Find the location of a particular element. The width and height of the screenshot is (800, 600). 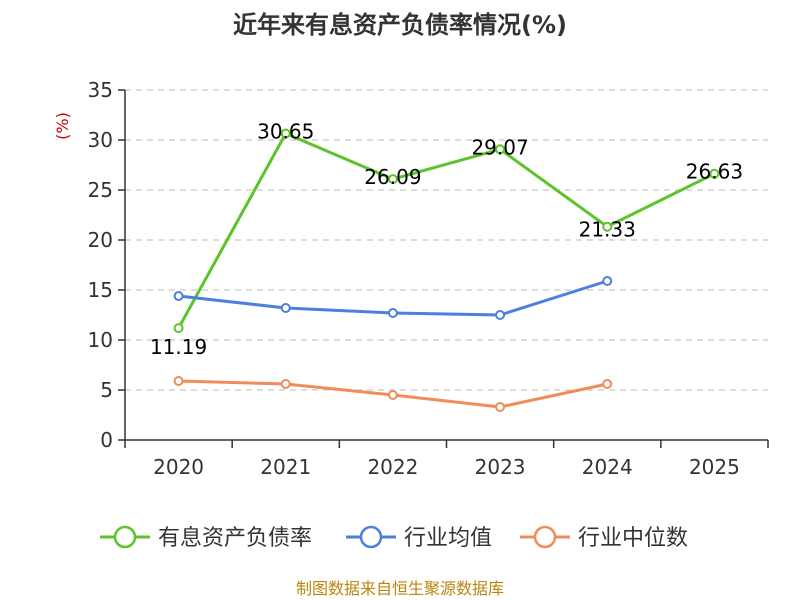

data-label: 26.09 is located at coordinates (392, 177).